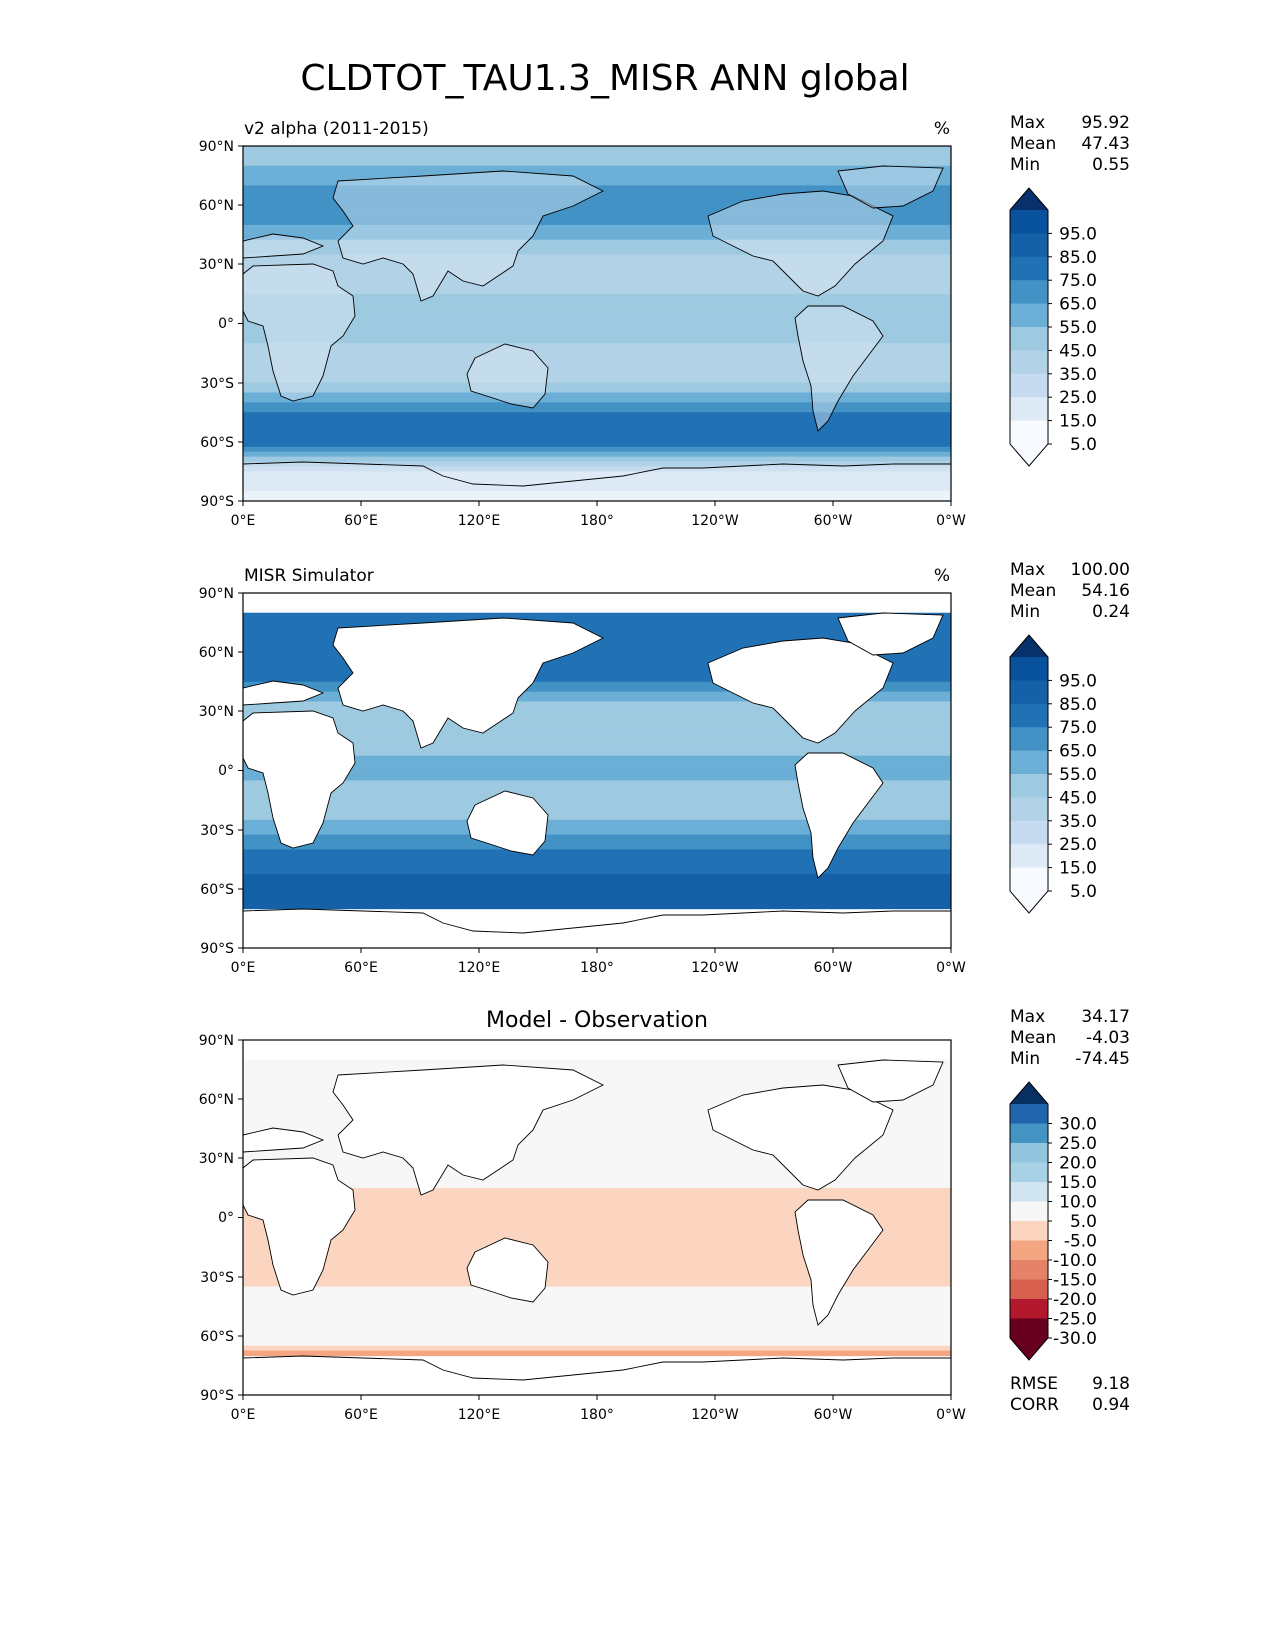 The width and height of the screenshot is (1275, 1650). What do you see at coordinates (1078, 281) in the screenshot?
I see `colorbar-tick-label: 75.0` at bounding box center [1078, 281].